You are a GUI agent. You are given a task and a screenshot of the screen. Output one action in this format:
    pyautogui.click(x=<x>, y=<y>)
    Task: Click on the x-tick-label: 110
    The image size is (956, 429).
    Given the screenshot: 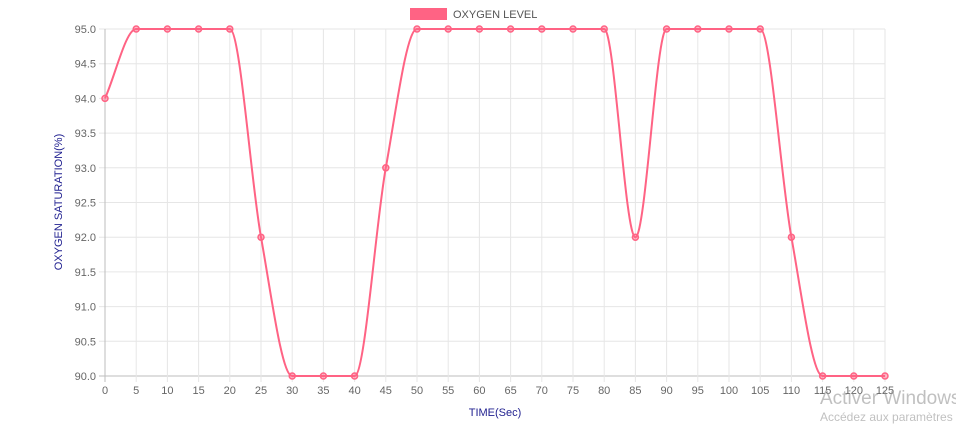 What is the action you would take?
    pyautogui.click(x=792, y=391)
    